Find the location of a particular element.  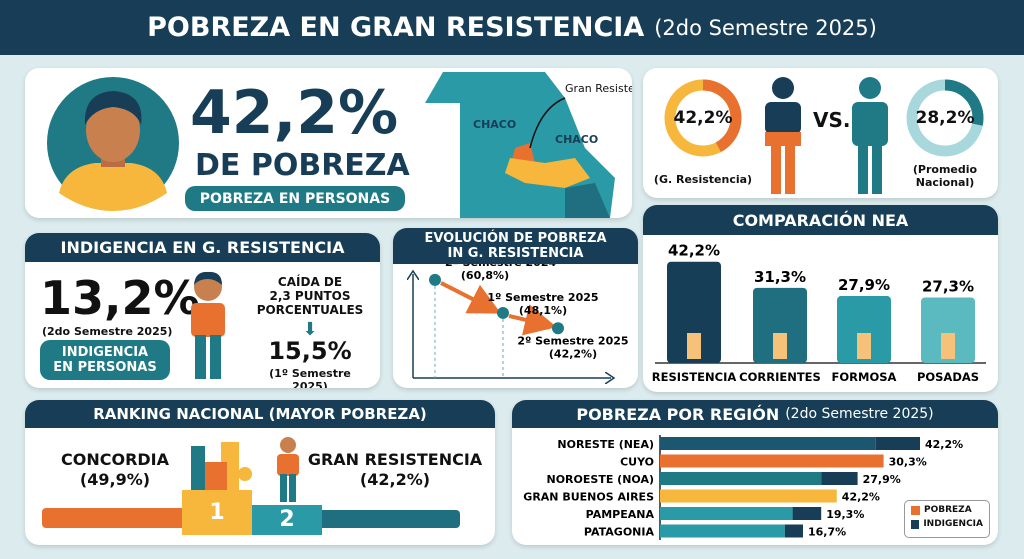

poverty-rate: 42,2% is located at coordinates (294, 113).